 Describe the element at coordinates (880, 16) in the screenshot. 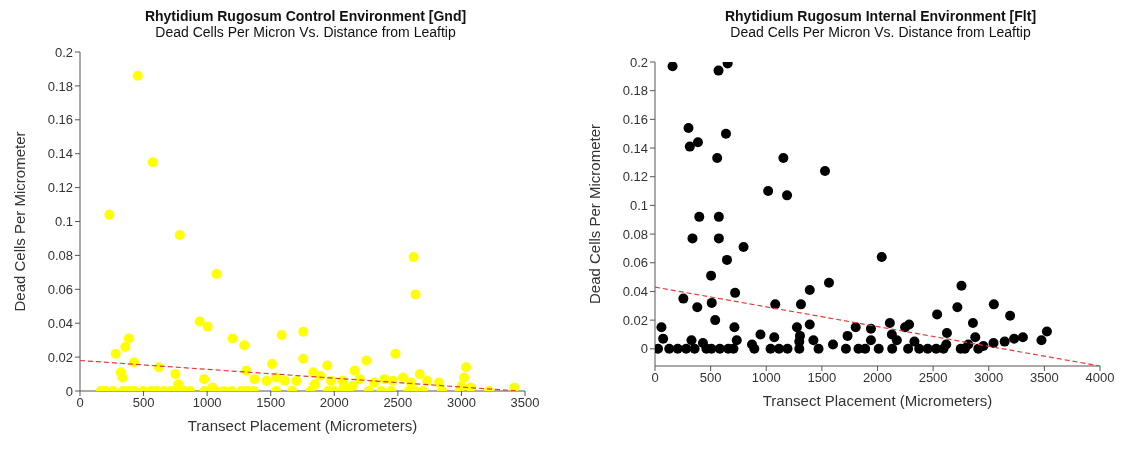

I see `chart-title: Rhytidium Rugosum Internal Environment [Flt]` at that location.